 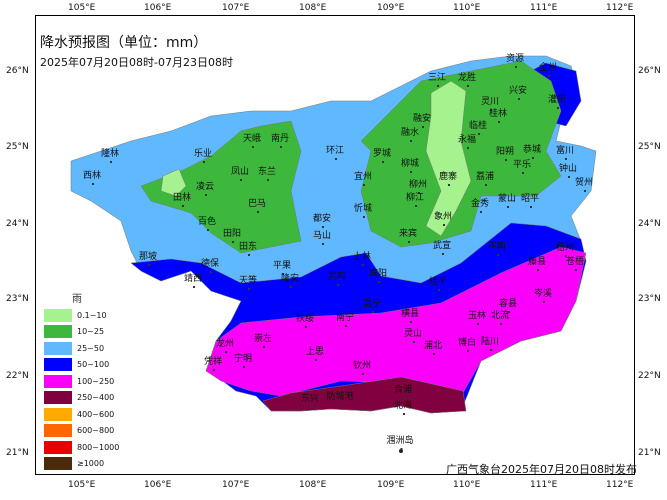 What do you see at coordinates (422, 121) in the screenshot?
I see `city-label: 融安` at bounding box center [422, 121].